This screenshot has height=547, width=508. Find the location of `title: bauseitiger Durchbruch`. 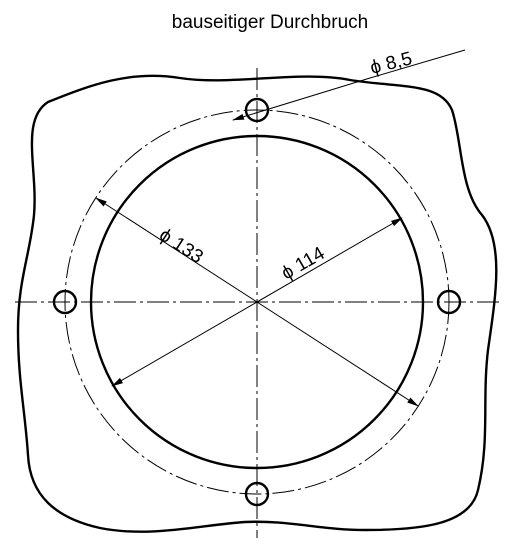

title: bauseitiger Durchbruch is located at coordinates (270, 22).